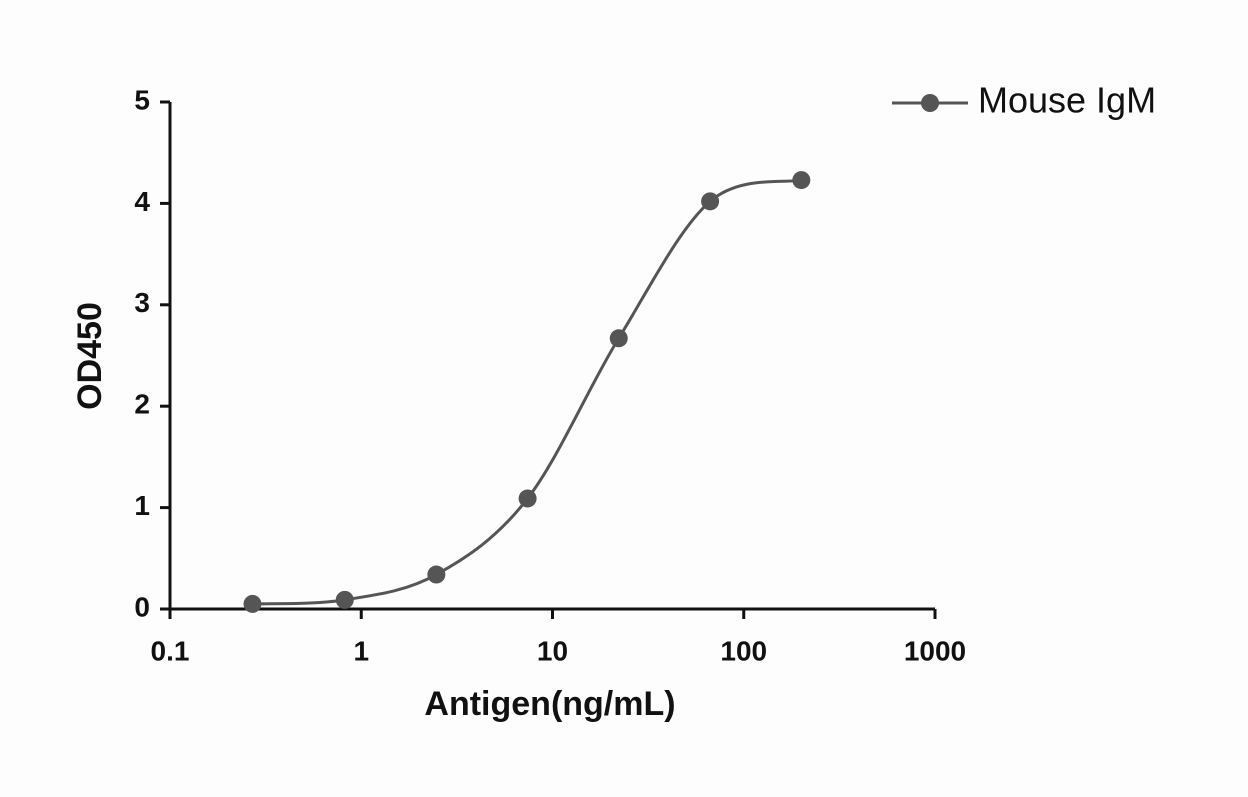  Describe the element at coordinates (90, 356) in the screenshot. I see `y-axis-title: OD450` at that location.